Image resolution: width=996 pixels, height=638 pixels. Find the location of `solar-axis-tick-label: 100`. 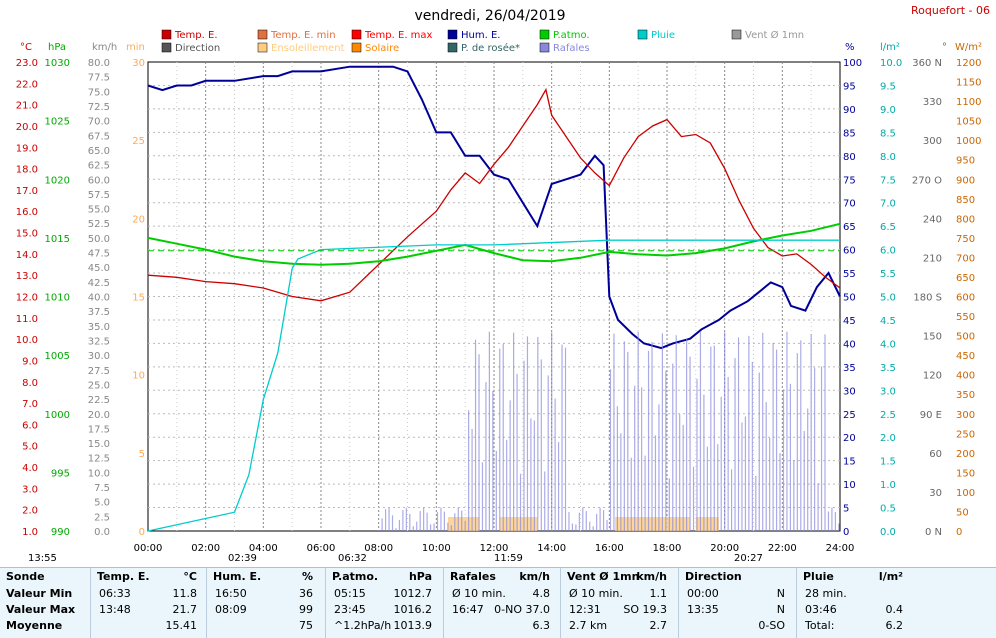

solar-axis-tick-label: 100 is located at coordinates (965, 493).